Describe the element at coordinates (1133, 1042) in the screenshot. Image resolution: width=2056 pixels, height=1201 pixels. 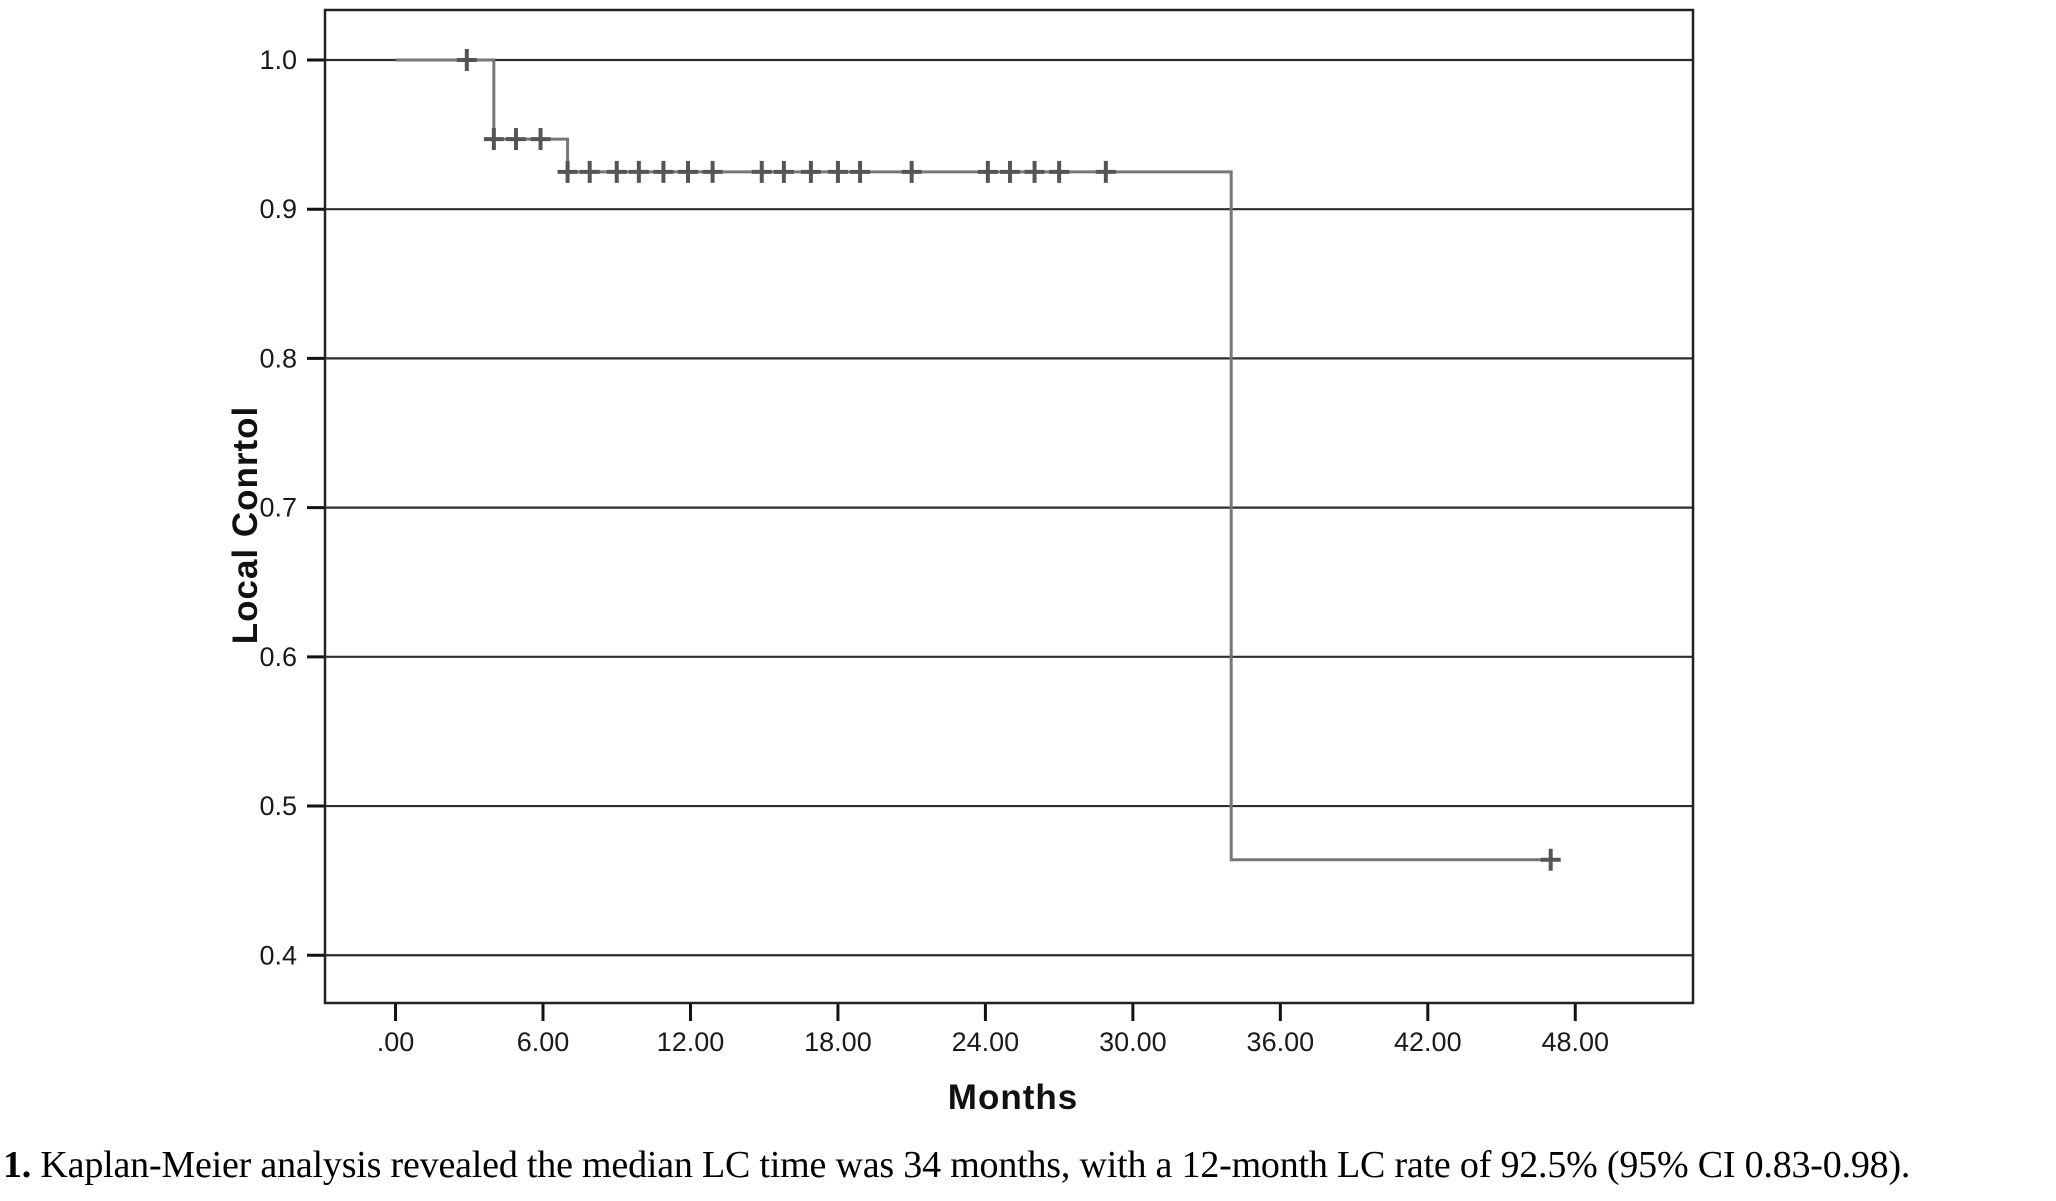
I see `x-tick-label: 30.00` at that location.